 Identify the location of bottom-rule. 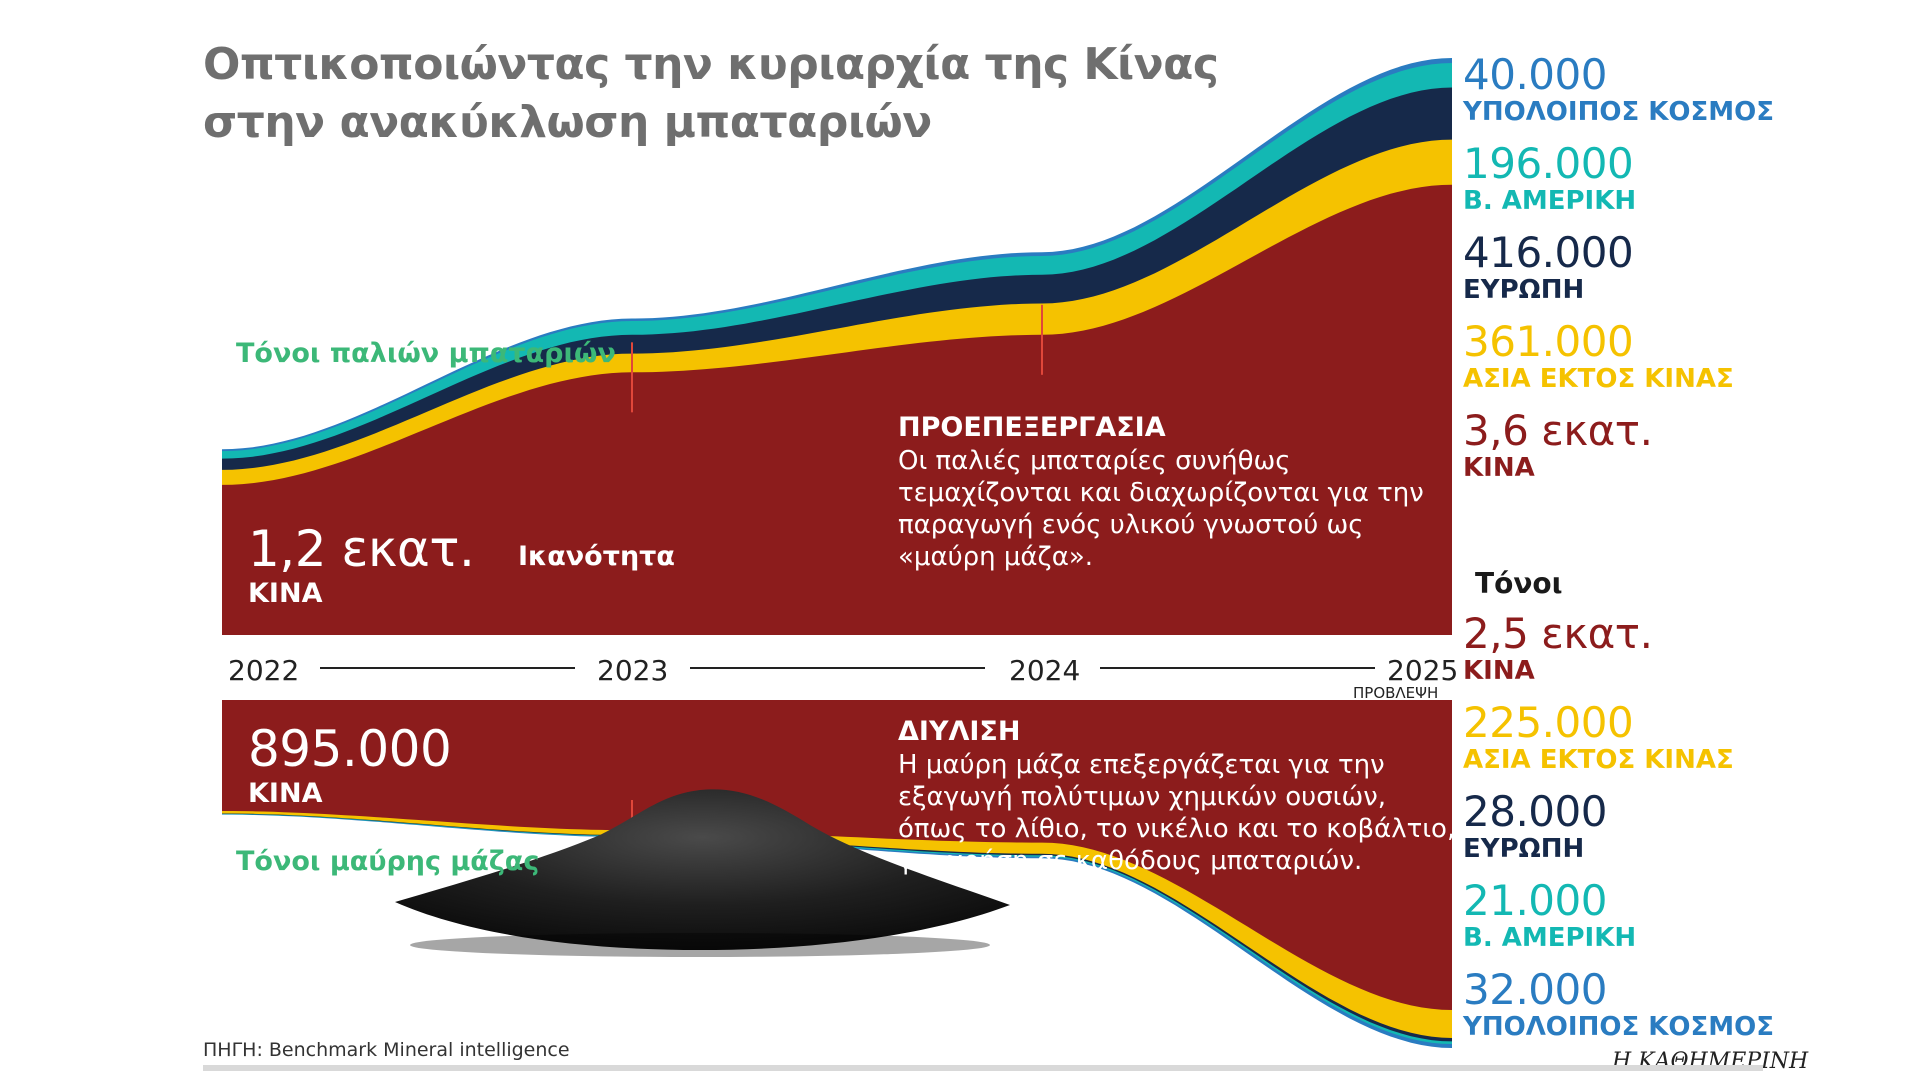
(983, 1068).